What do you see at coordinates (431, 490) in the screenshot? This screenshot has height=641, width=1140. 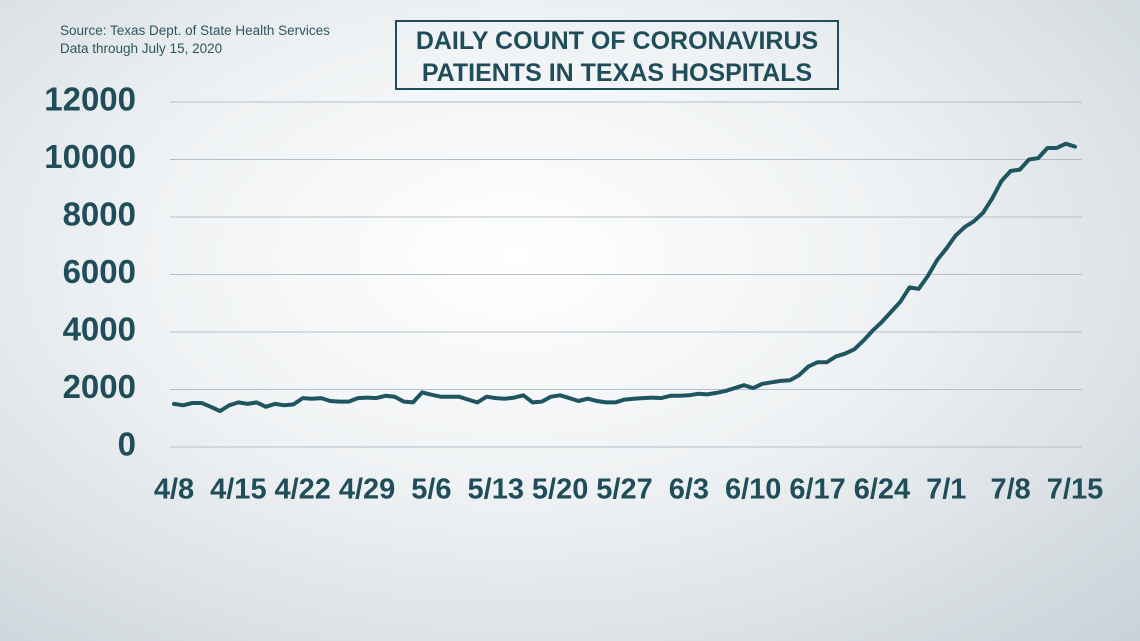 I see `x-tick-label: 5/6` at bounding box center [431, 490].